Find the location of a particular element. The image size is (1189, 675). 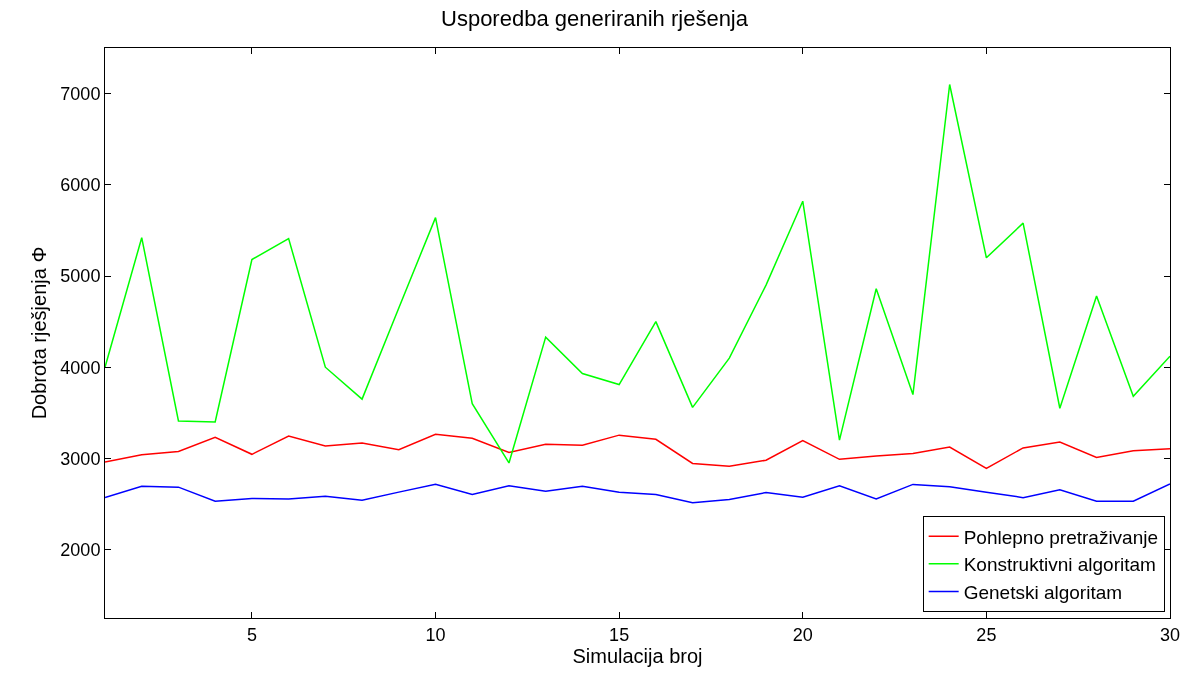

y-tick-label: 5000 is located at coordinates (80, 276).